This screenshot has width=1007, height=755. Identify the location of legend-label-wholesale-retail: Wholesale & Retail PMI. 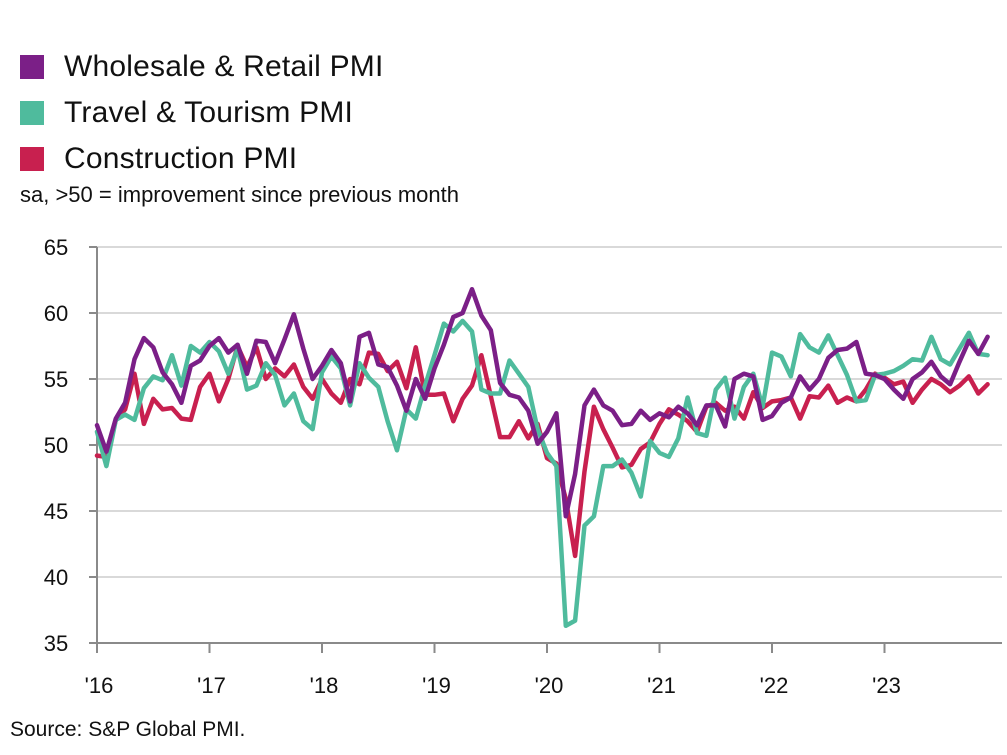
(224, 66).